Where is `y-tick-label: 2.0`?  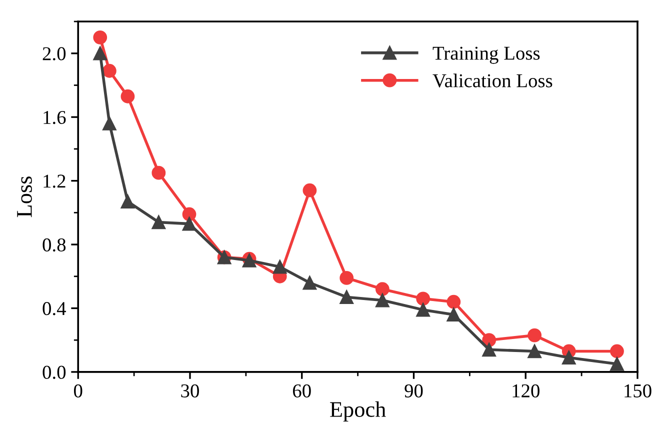 y-tick-label: 2.0 is located at coordinates (54, 53).